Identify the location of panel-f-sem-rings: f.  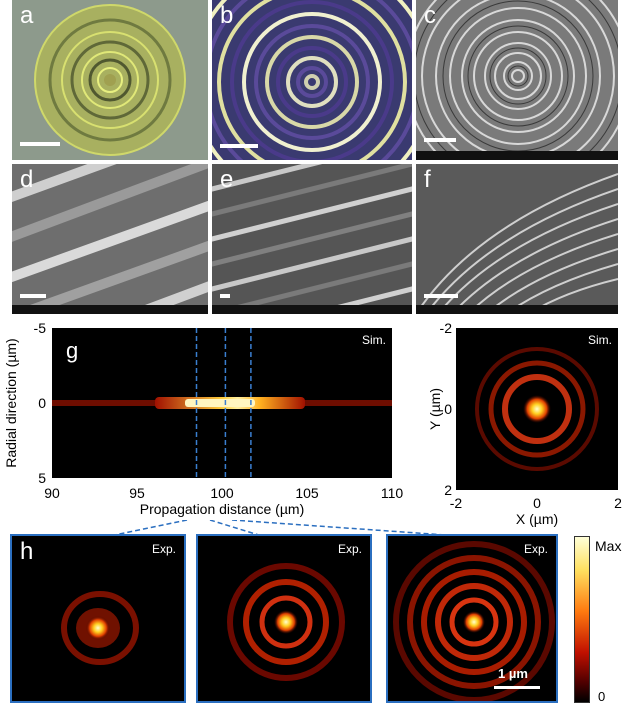
(517, 239).